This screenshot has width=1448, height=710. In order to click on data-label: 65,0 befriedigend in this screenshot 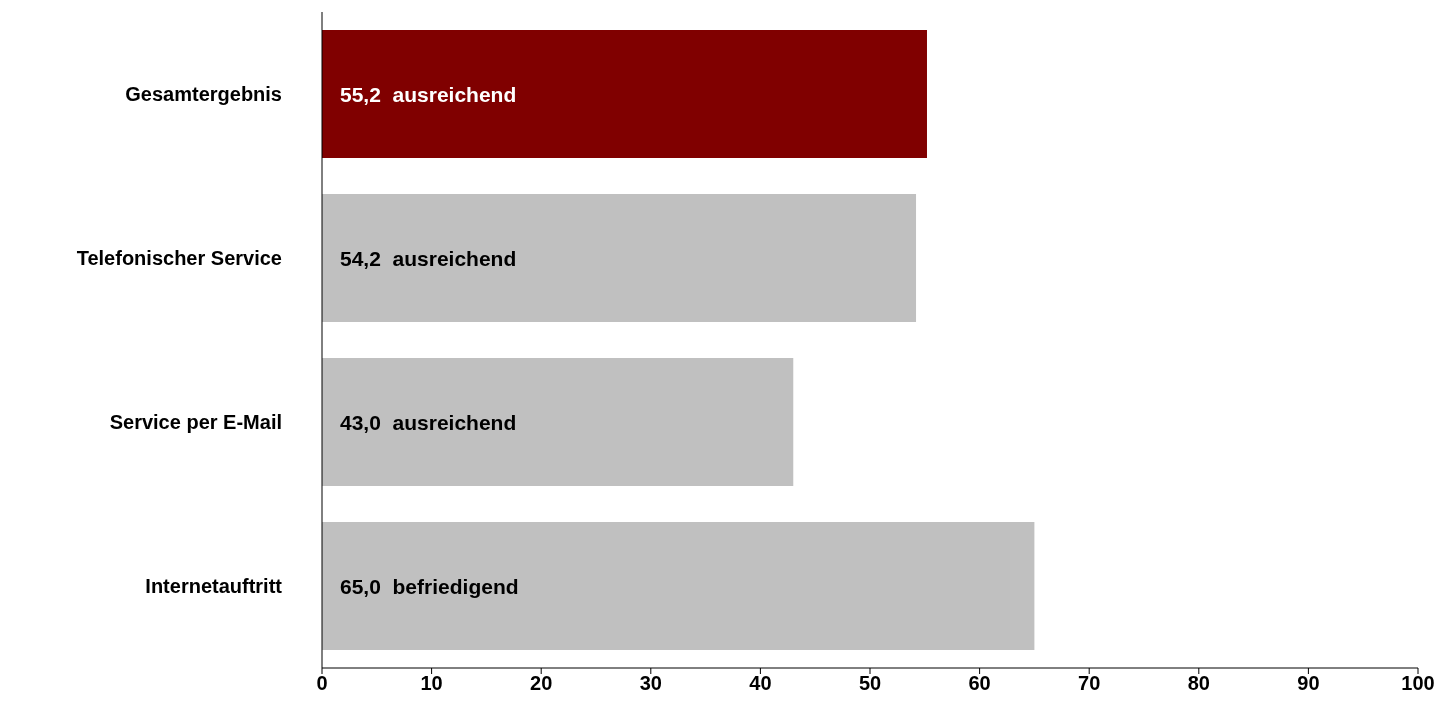, I will do `click(429, 586)`.